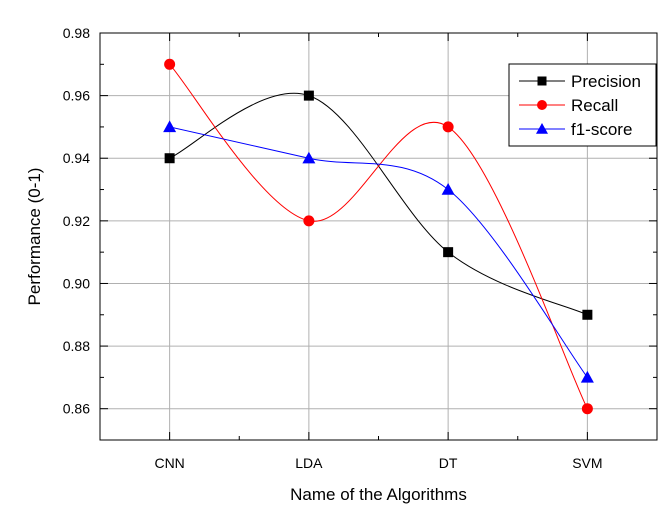 Image resolution: width=667 pixels, height=507 pixels. I want to click on y-tick-label: 0.94, so click(76, 158).